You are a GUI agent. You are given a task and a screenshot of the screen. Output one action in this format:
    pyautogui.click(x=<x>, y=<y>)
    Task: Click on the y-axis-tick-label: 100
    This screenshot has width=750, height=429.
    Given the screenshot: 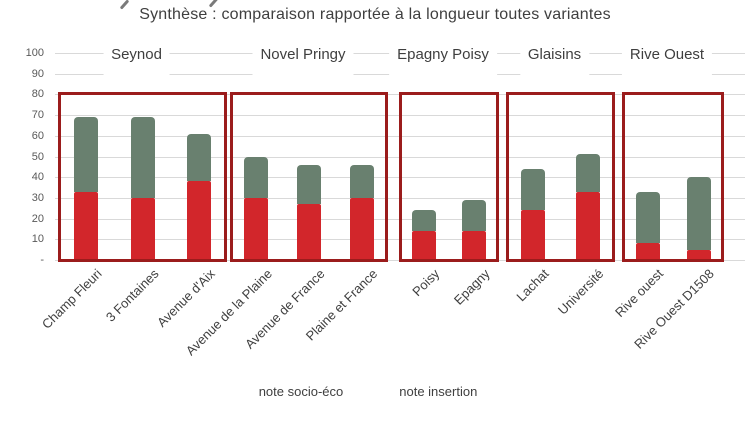 What is the action you would take?
    pyautogui.click(x=34, y=53)
    